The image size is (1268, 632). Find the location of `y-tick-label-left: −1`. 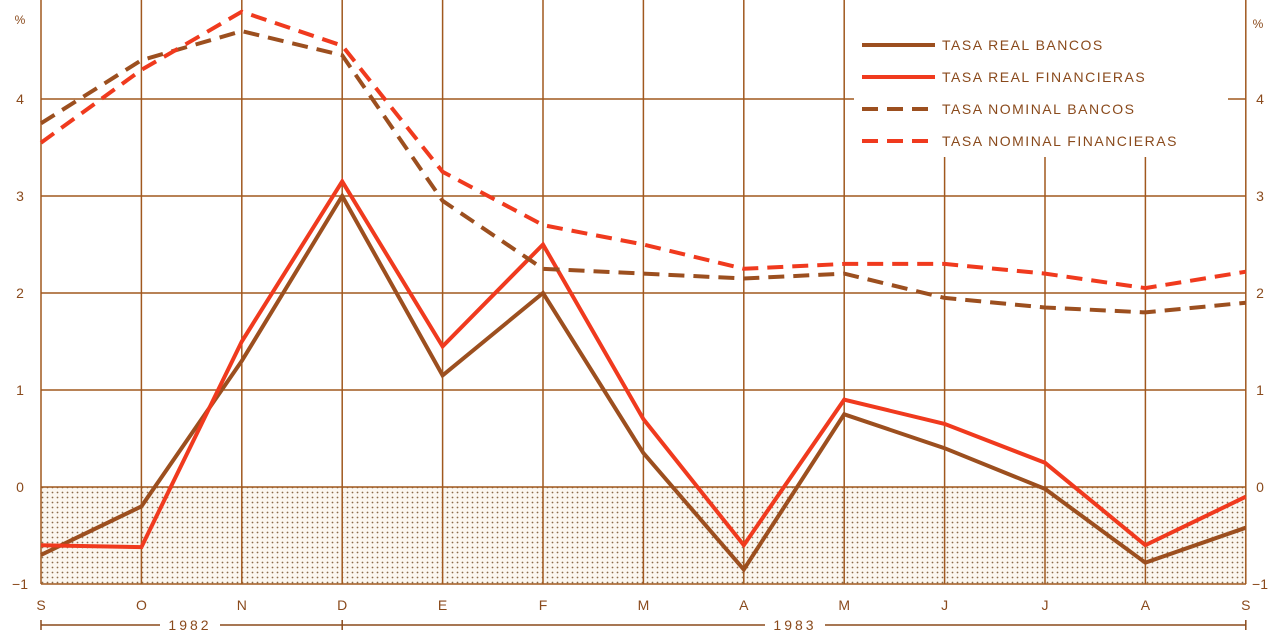

y-tick-label-left: −1 is located at coordinates (20, 584).